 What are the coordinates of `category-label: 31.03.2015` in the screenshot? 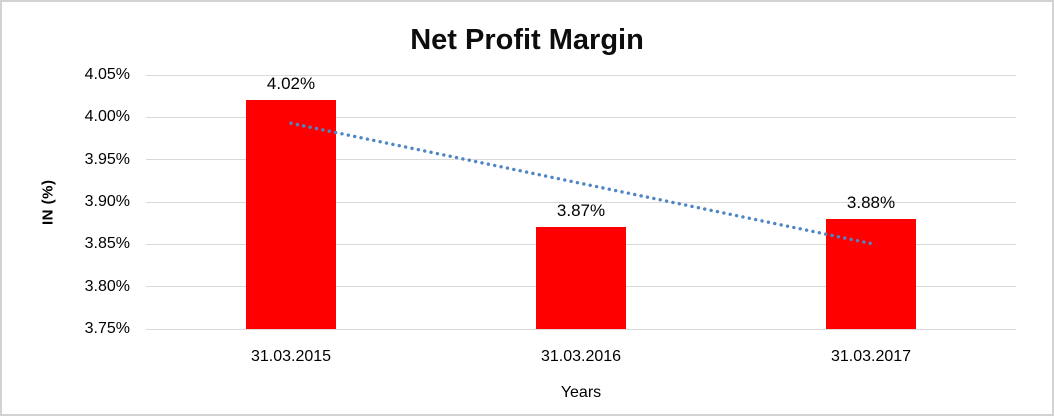 It's located at (291, 356).